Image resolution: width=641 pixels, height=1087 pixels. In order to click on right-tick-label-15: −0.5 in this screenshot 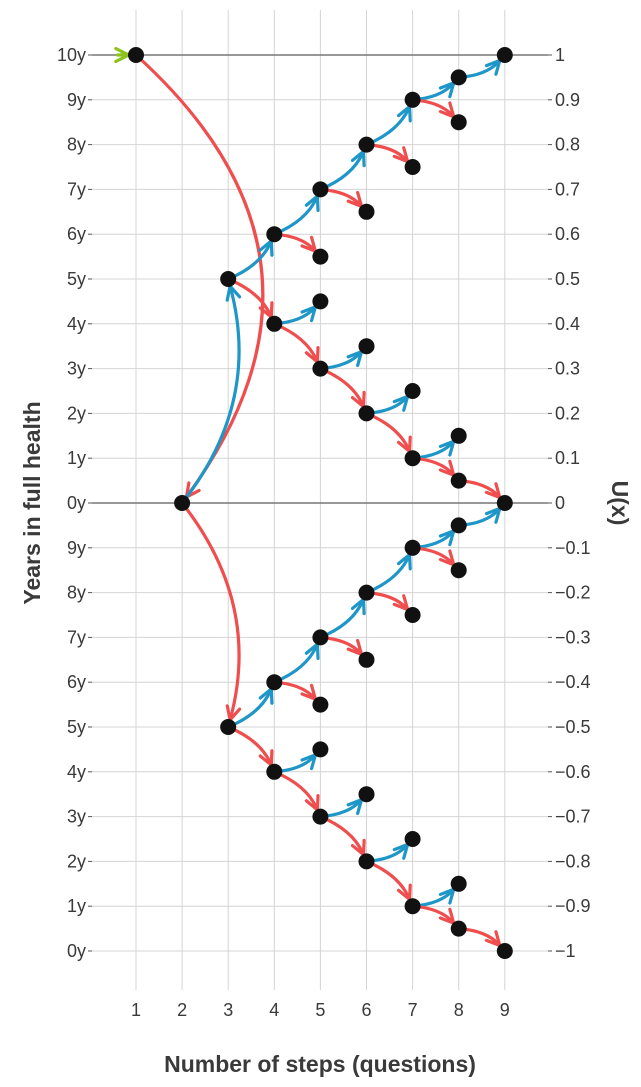, I will do `click(573, 727)`.